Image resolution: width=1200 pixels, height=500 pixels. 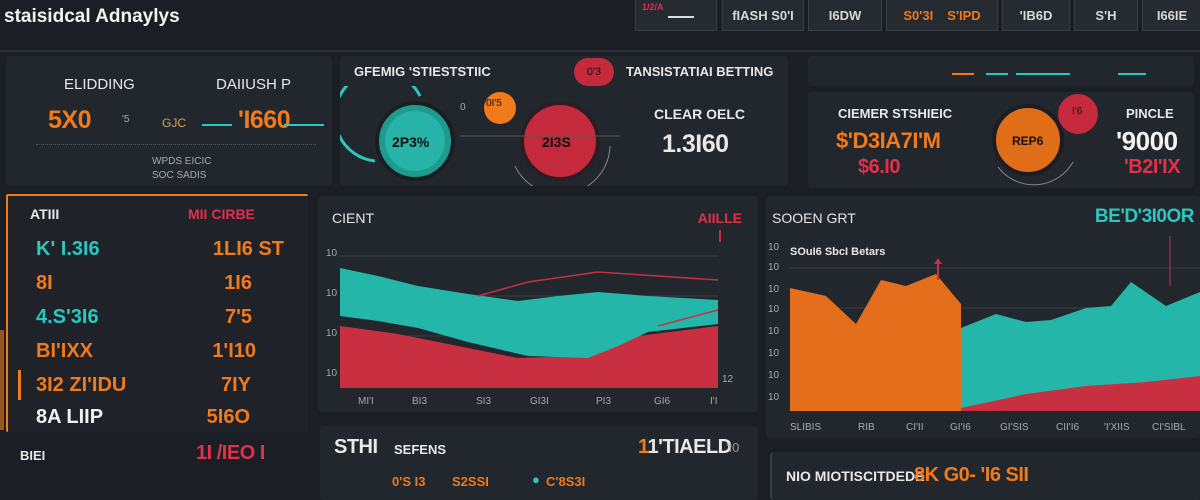 What do you see at coordinates (566, 481) in the screenshot?
I see `bottom-center-item-3: C'8S3I` at bounding box center [566, 481].